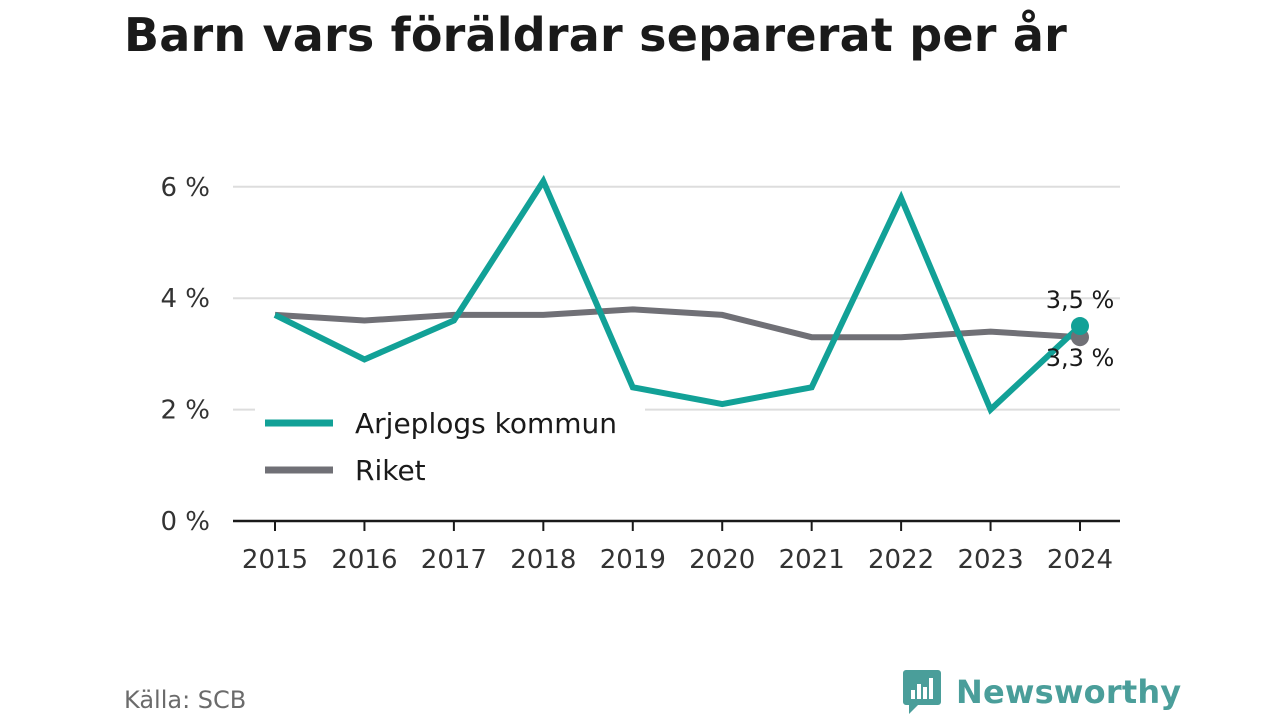  I want to click on y-axis: 0 % 2 % 4 % 6 %, so click(185, 355).